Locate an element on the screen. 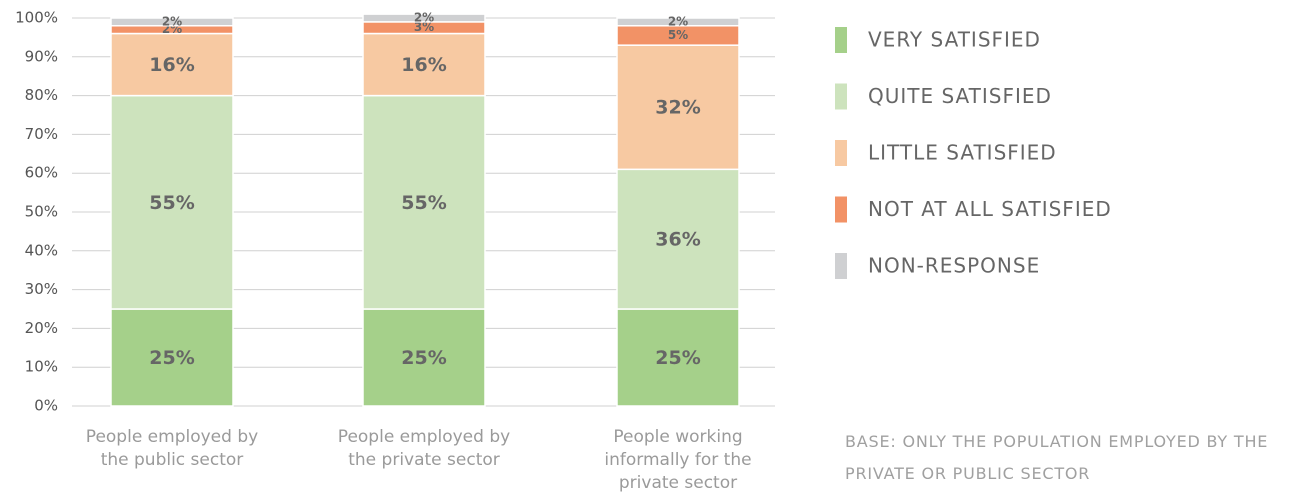  x-tick-label: People employed by the public sector is located at coordinates (172, 448).